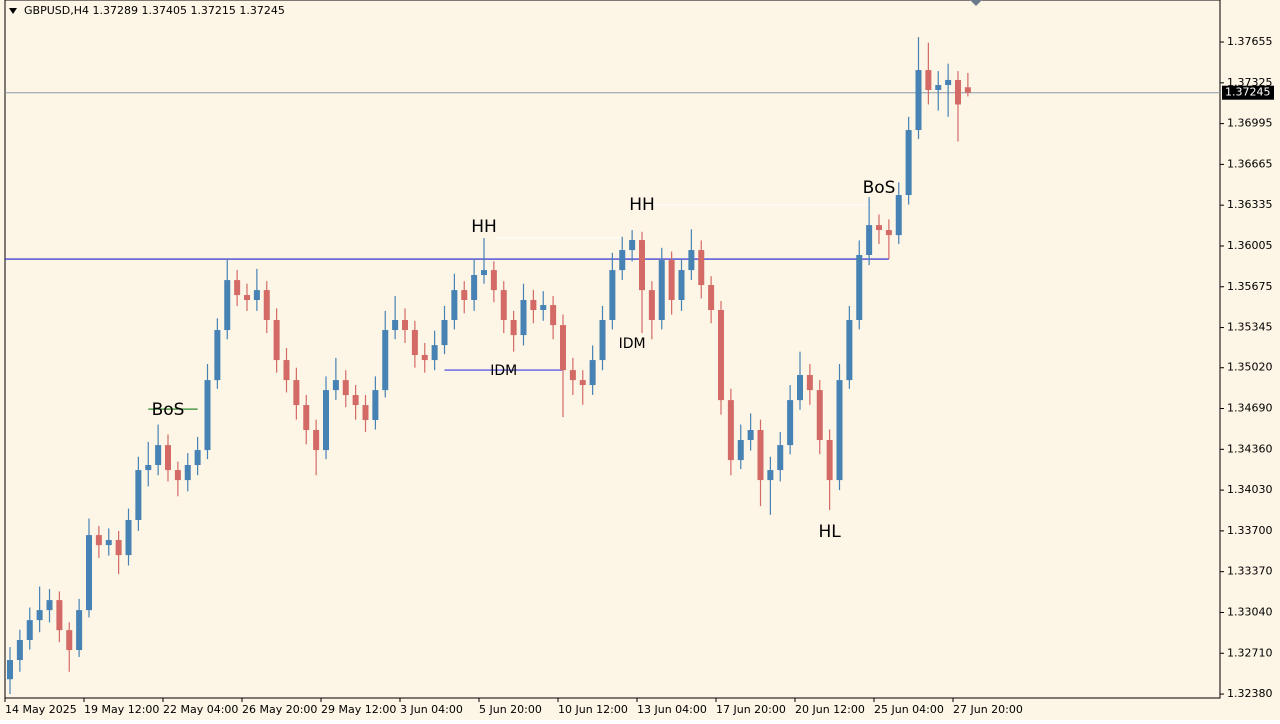 Image resolution: width=1280 pixels, height=724 pixels. What do you see at coordinates (976, 3) in the screenshot?
I see `shift-marker` at bounding box center [976, 3].